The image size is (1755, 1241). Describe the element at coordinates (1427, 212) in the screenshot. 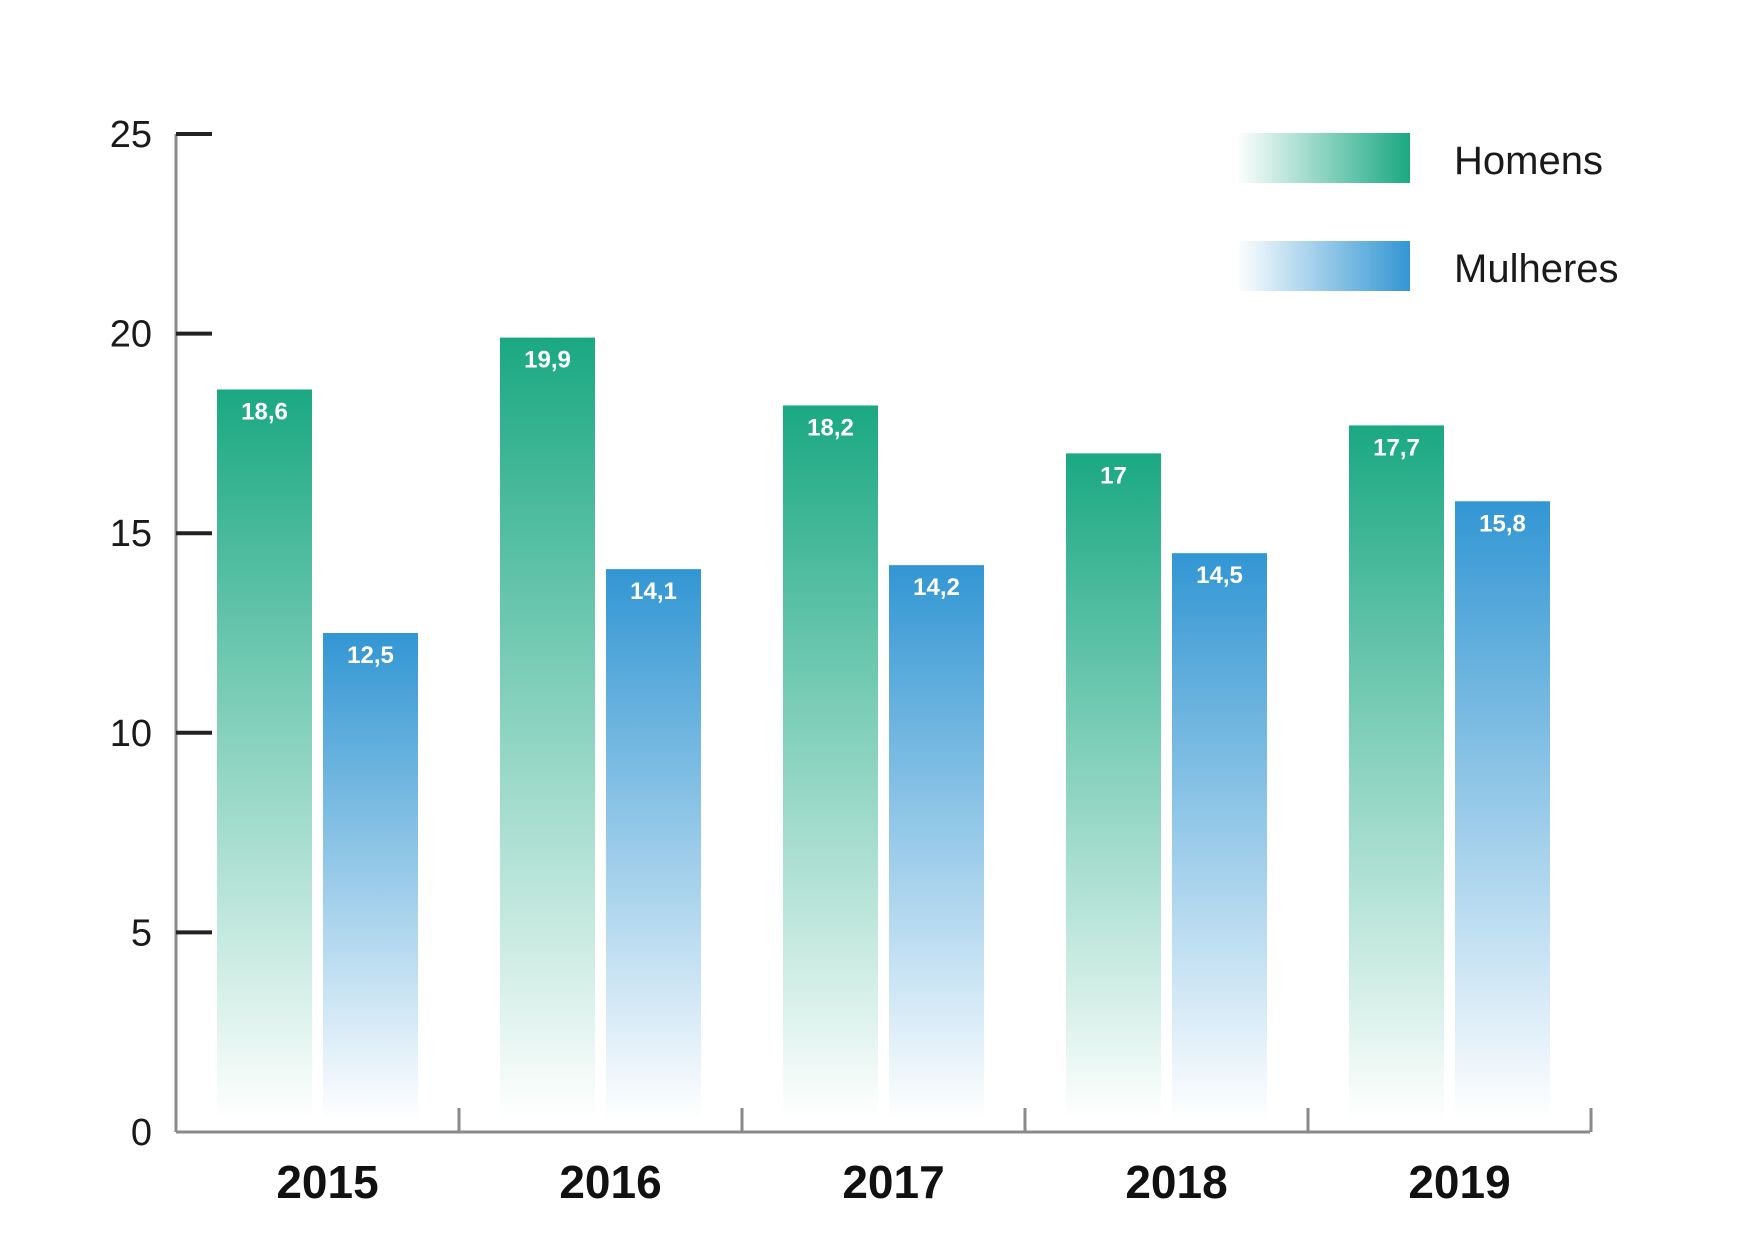

I see `legend: Homens Mulheres` at that location.